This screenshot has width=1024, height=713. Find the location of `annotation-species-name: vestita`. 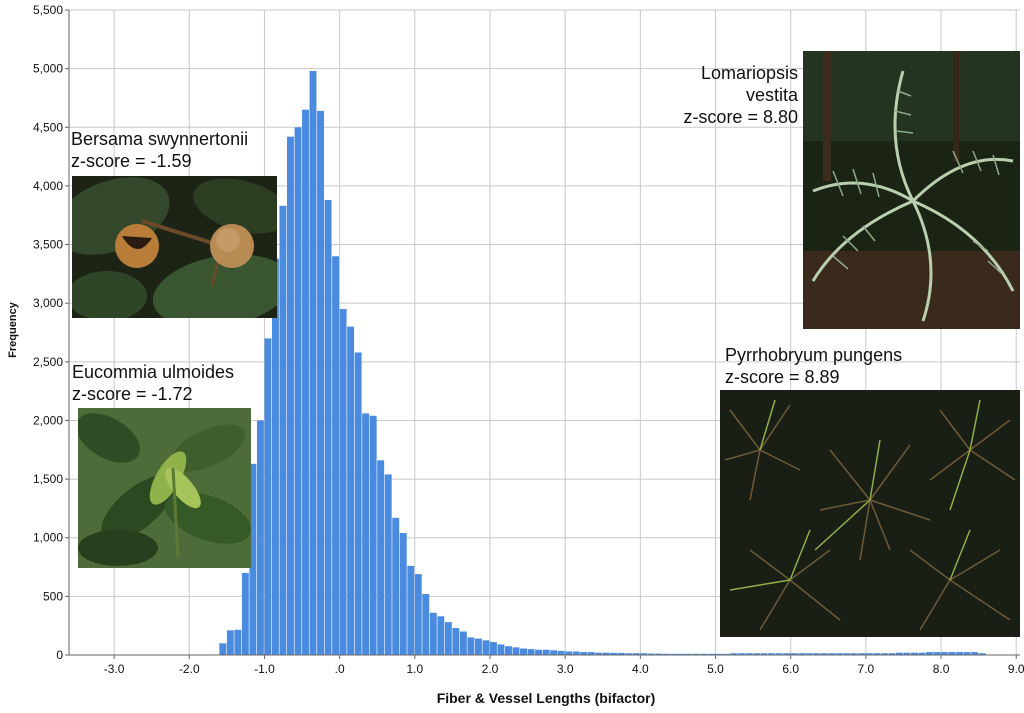

annotation-species-name: vestita is located at coordinates (771, 95).